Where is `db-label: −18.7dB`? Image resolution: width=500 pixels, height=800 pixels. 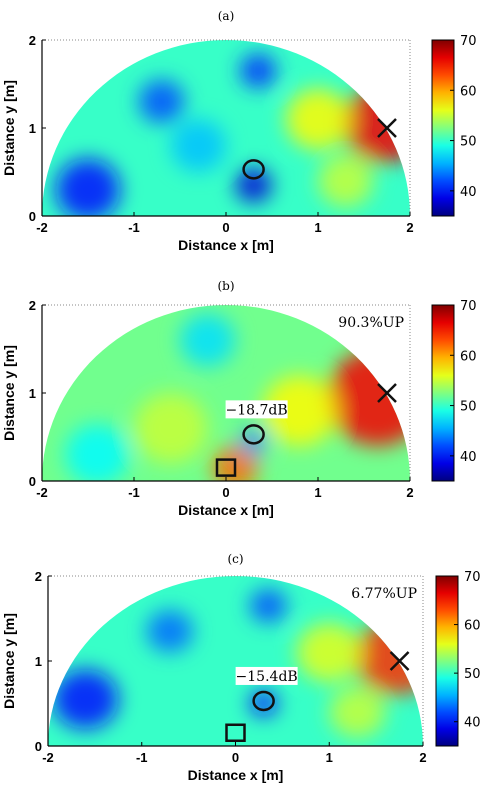 db-label: −18.7dB is located at coordinates (257, 410).